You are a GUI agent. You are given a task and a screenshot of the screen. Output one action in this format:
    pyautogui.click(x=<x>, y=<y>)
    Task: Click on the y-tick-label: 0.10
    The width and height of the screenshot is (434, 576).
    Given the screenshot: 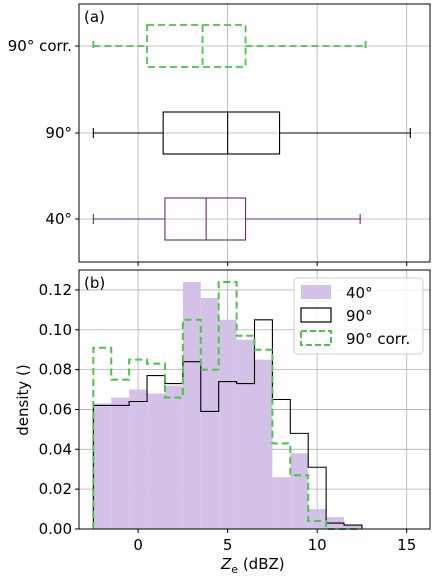 What is the action you would take?
    pyautogui.click(x=55, y=330)
    